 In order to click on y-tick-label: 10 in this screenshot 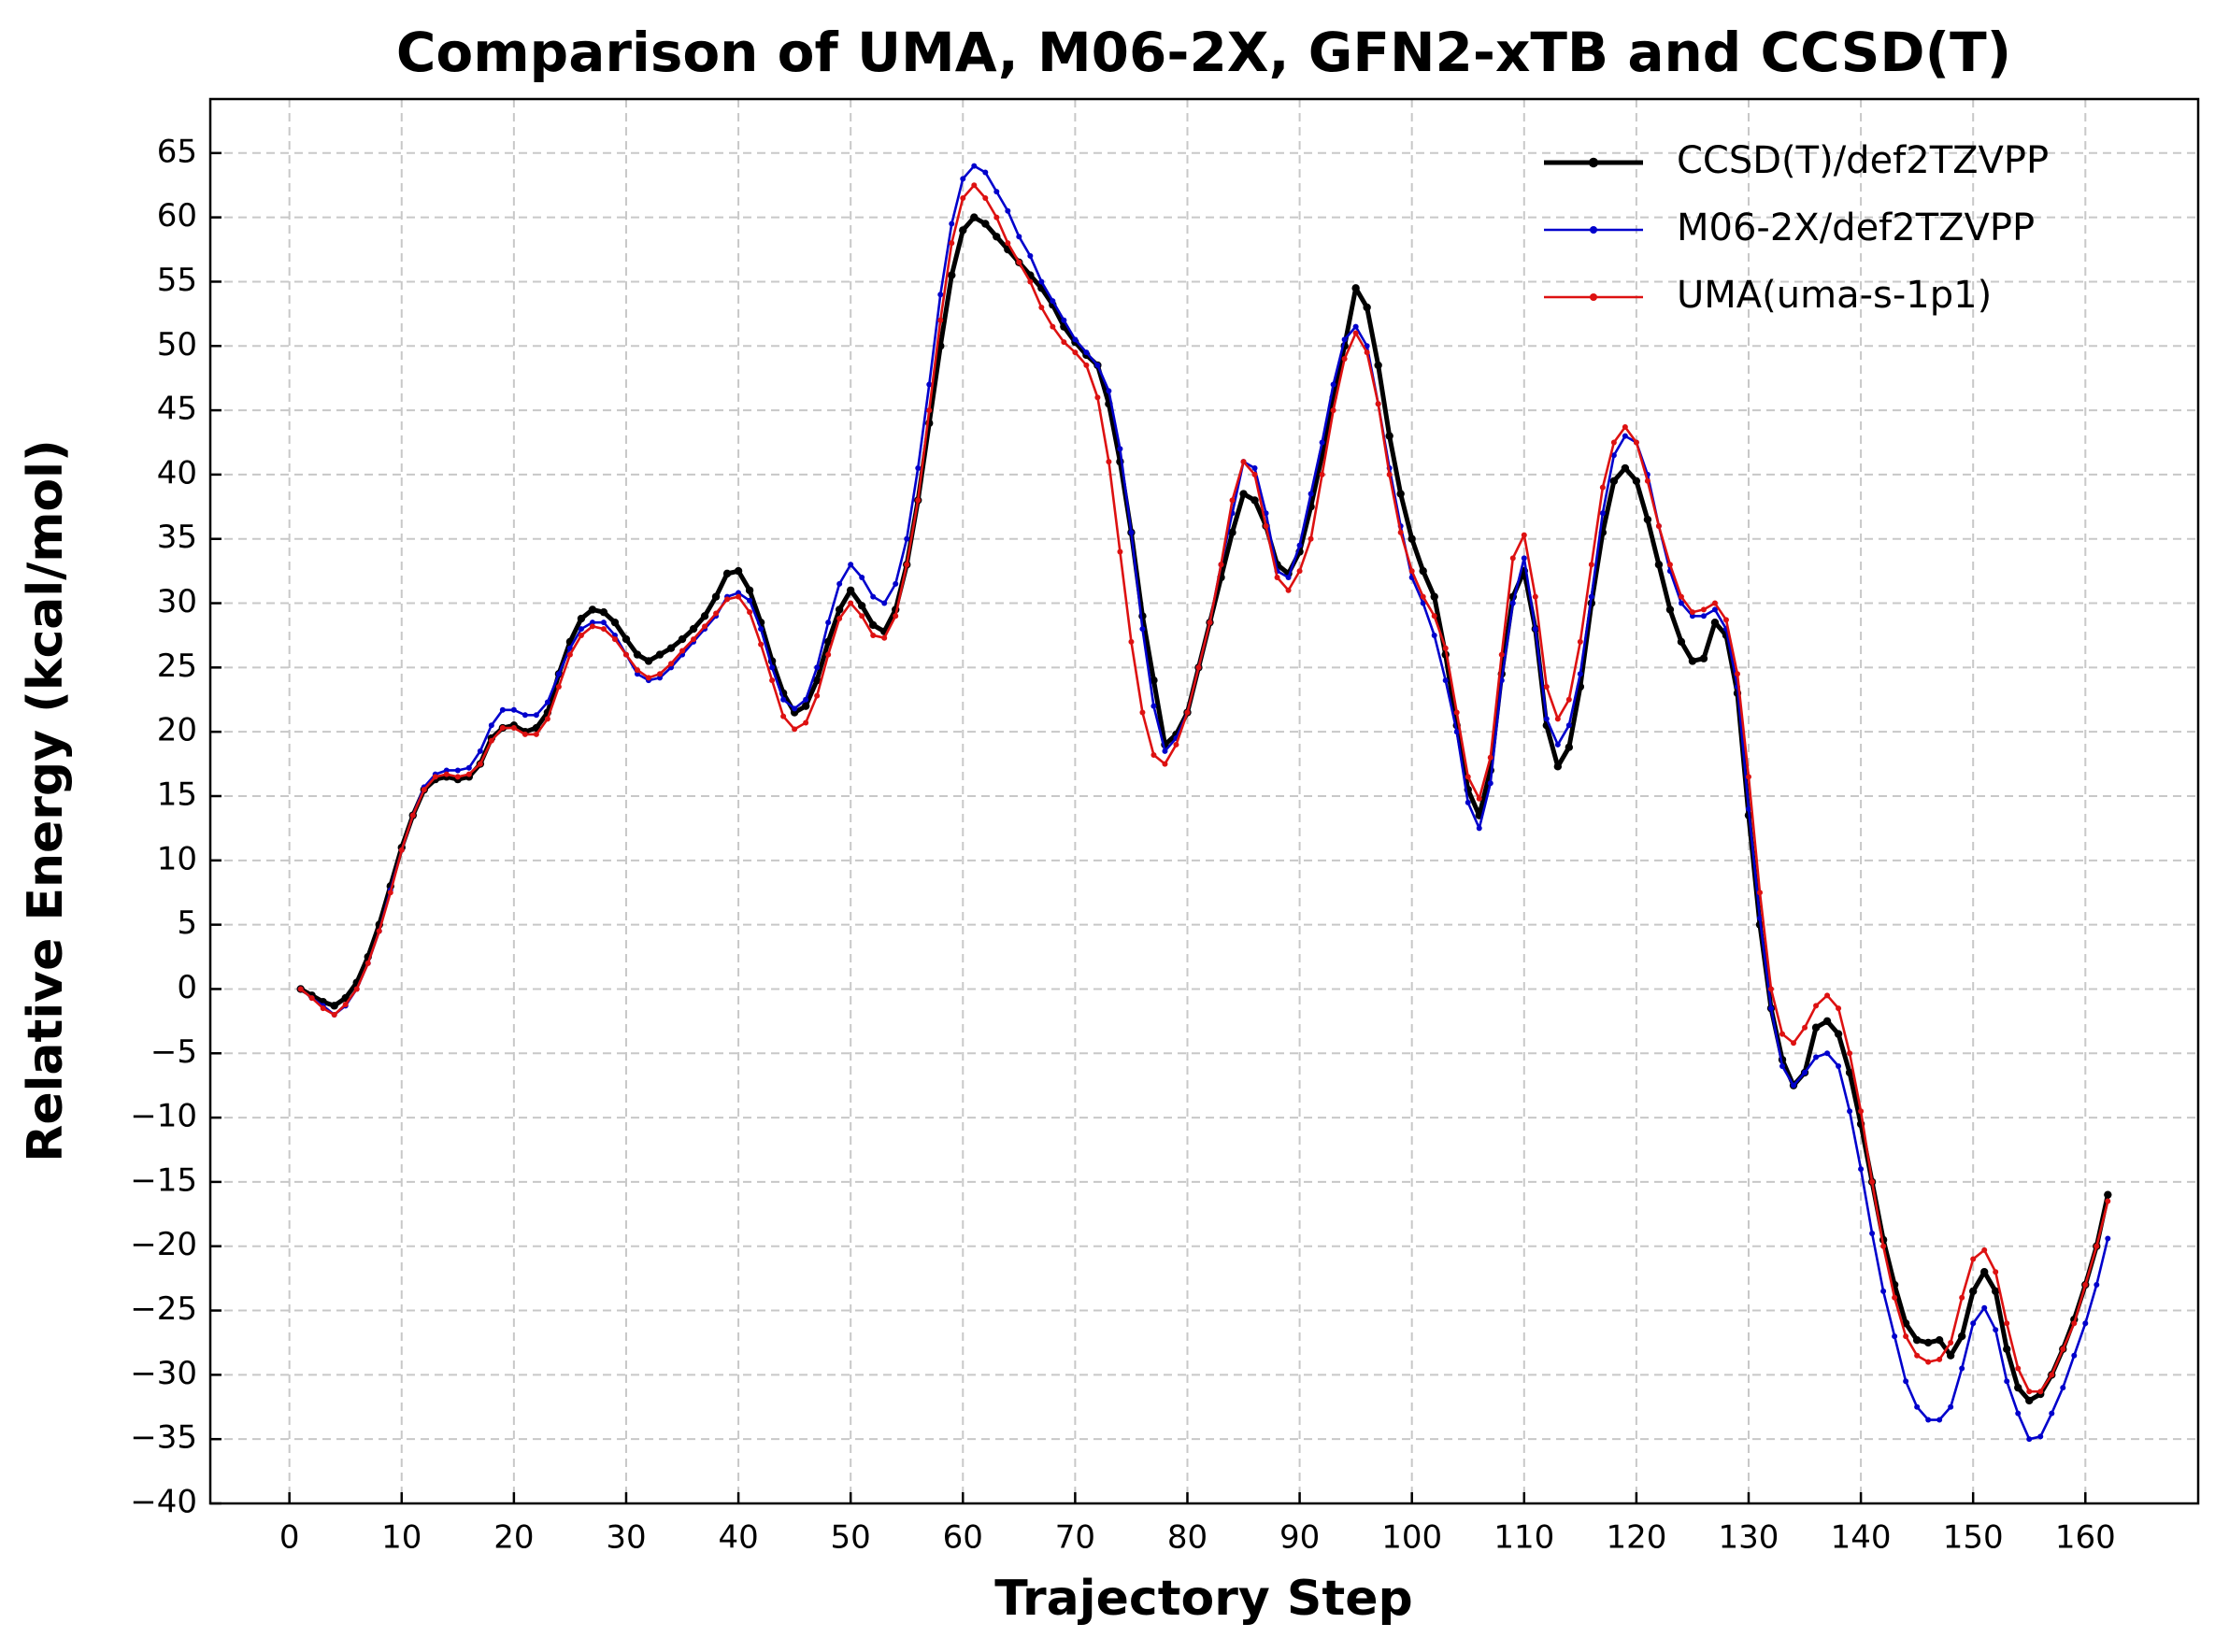, I will do `click(177, 858)`.